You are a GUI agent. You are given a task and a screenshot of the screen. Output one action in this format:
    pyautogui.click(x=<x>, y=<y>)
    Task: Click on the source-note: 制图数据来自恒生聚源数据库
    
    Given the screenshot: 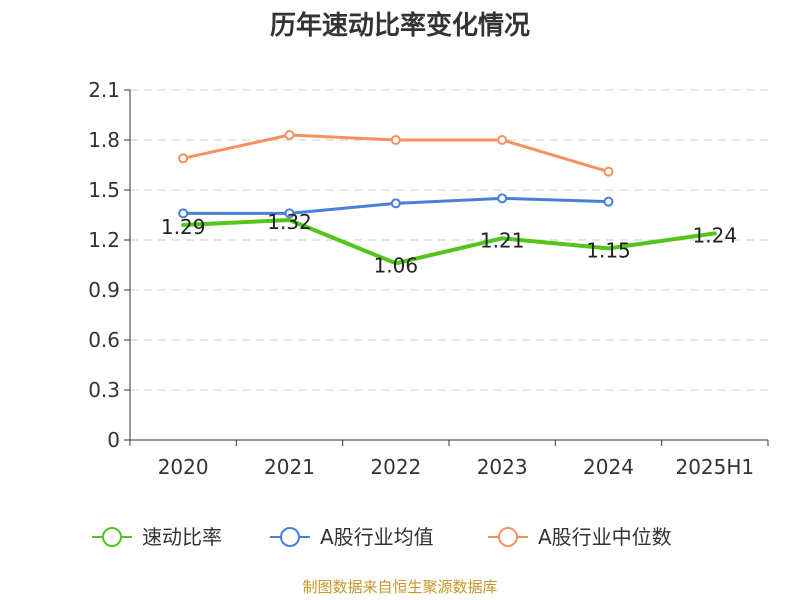 What is the action you would take?
    pyautogui.click(x=399, y=587)
    